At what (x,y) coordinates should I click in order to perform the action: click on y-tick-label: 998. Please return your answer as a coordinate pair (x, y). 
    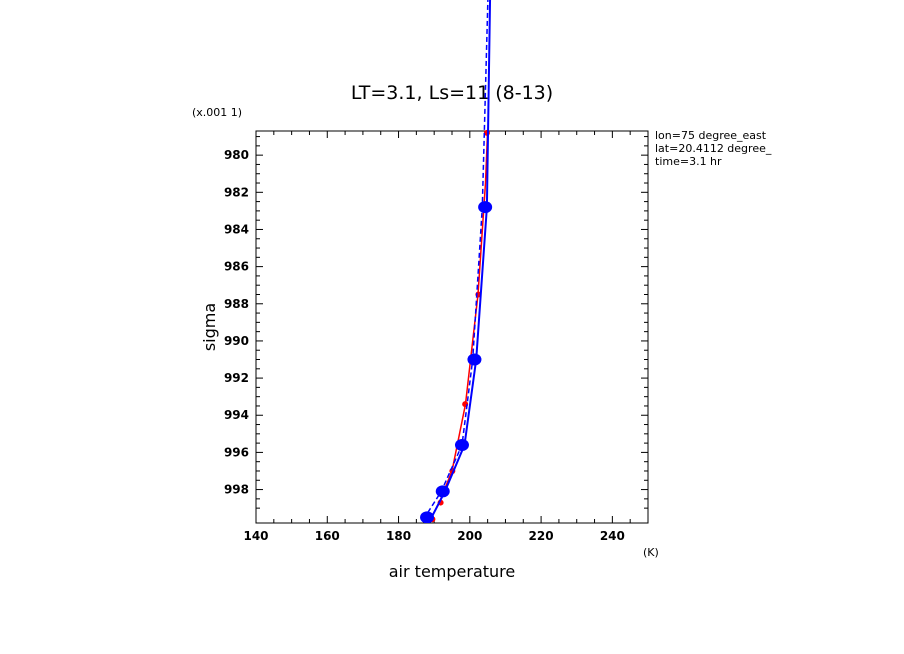
    Looking at the image, I should click on (236, 490).